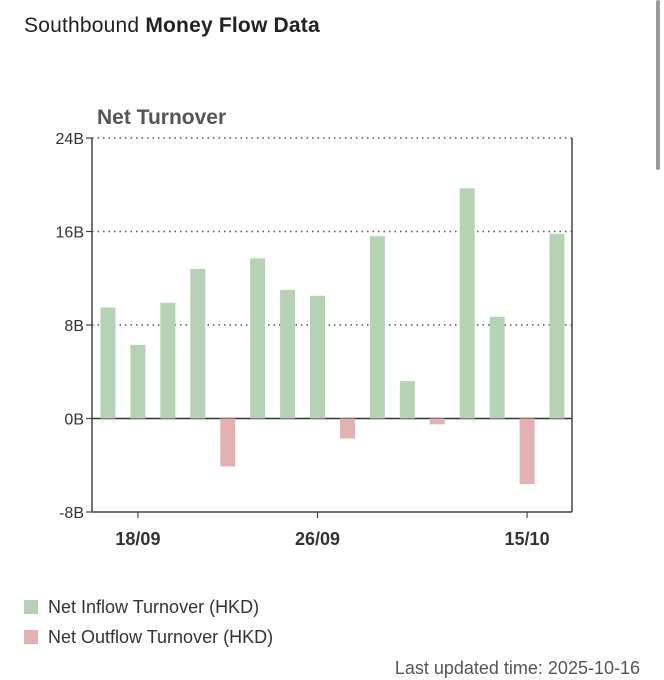 This screenshot has width=664, height=680. I want to click on legend-label-inflow: Net Inflow Turnover (HKD), so click(154, 606).